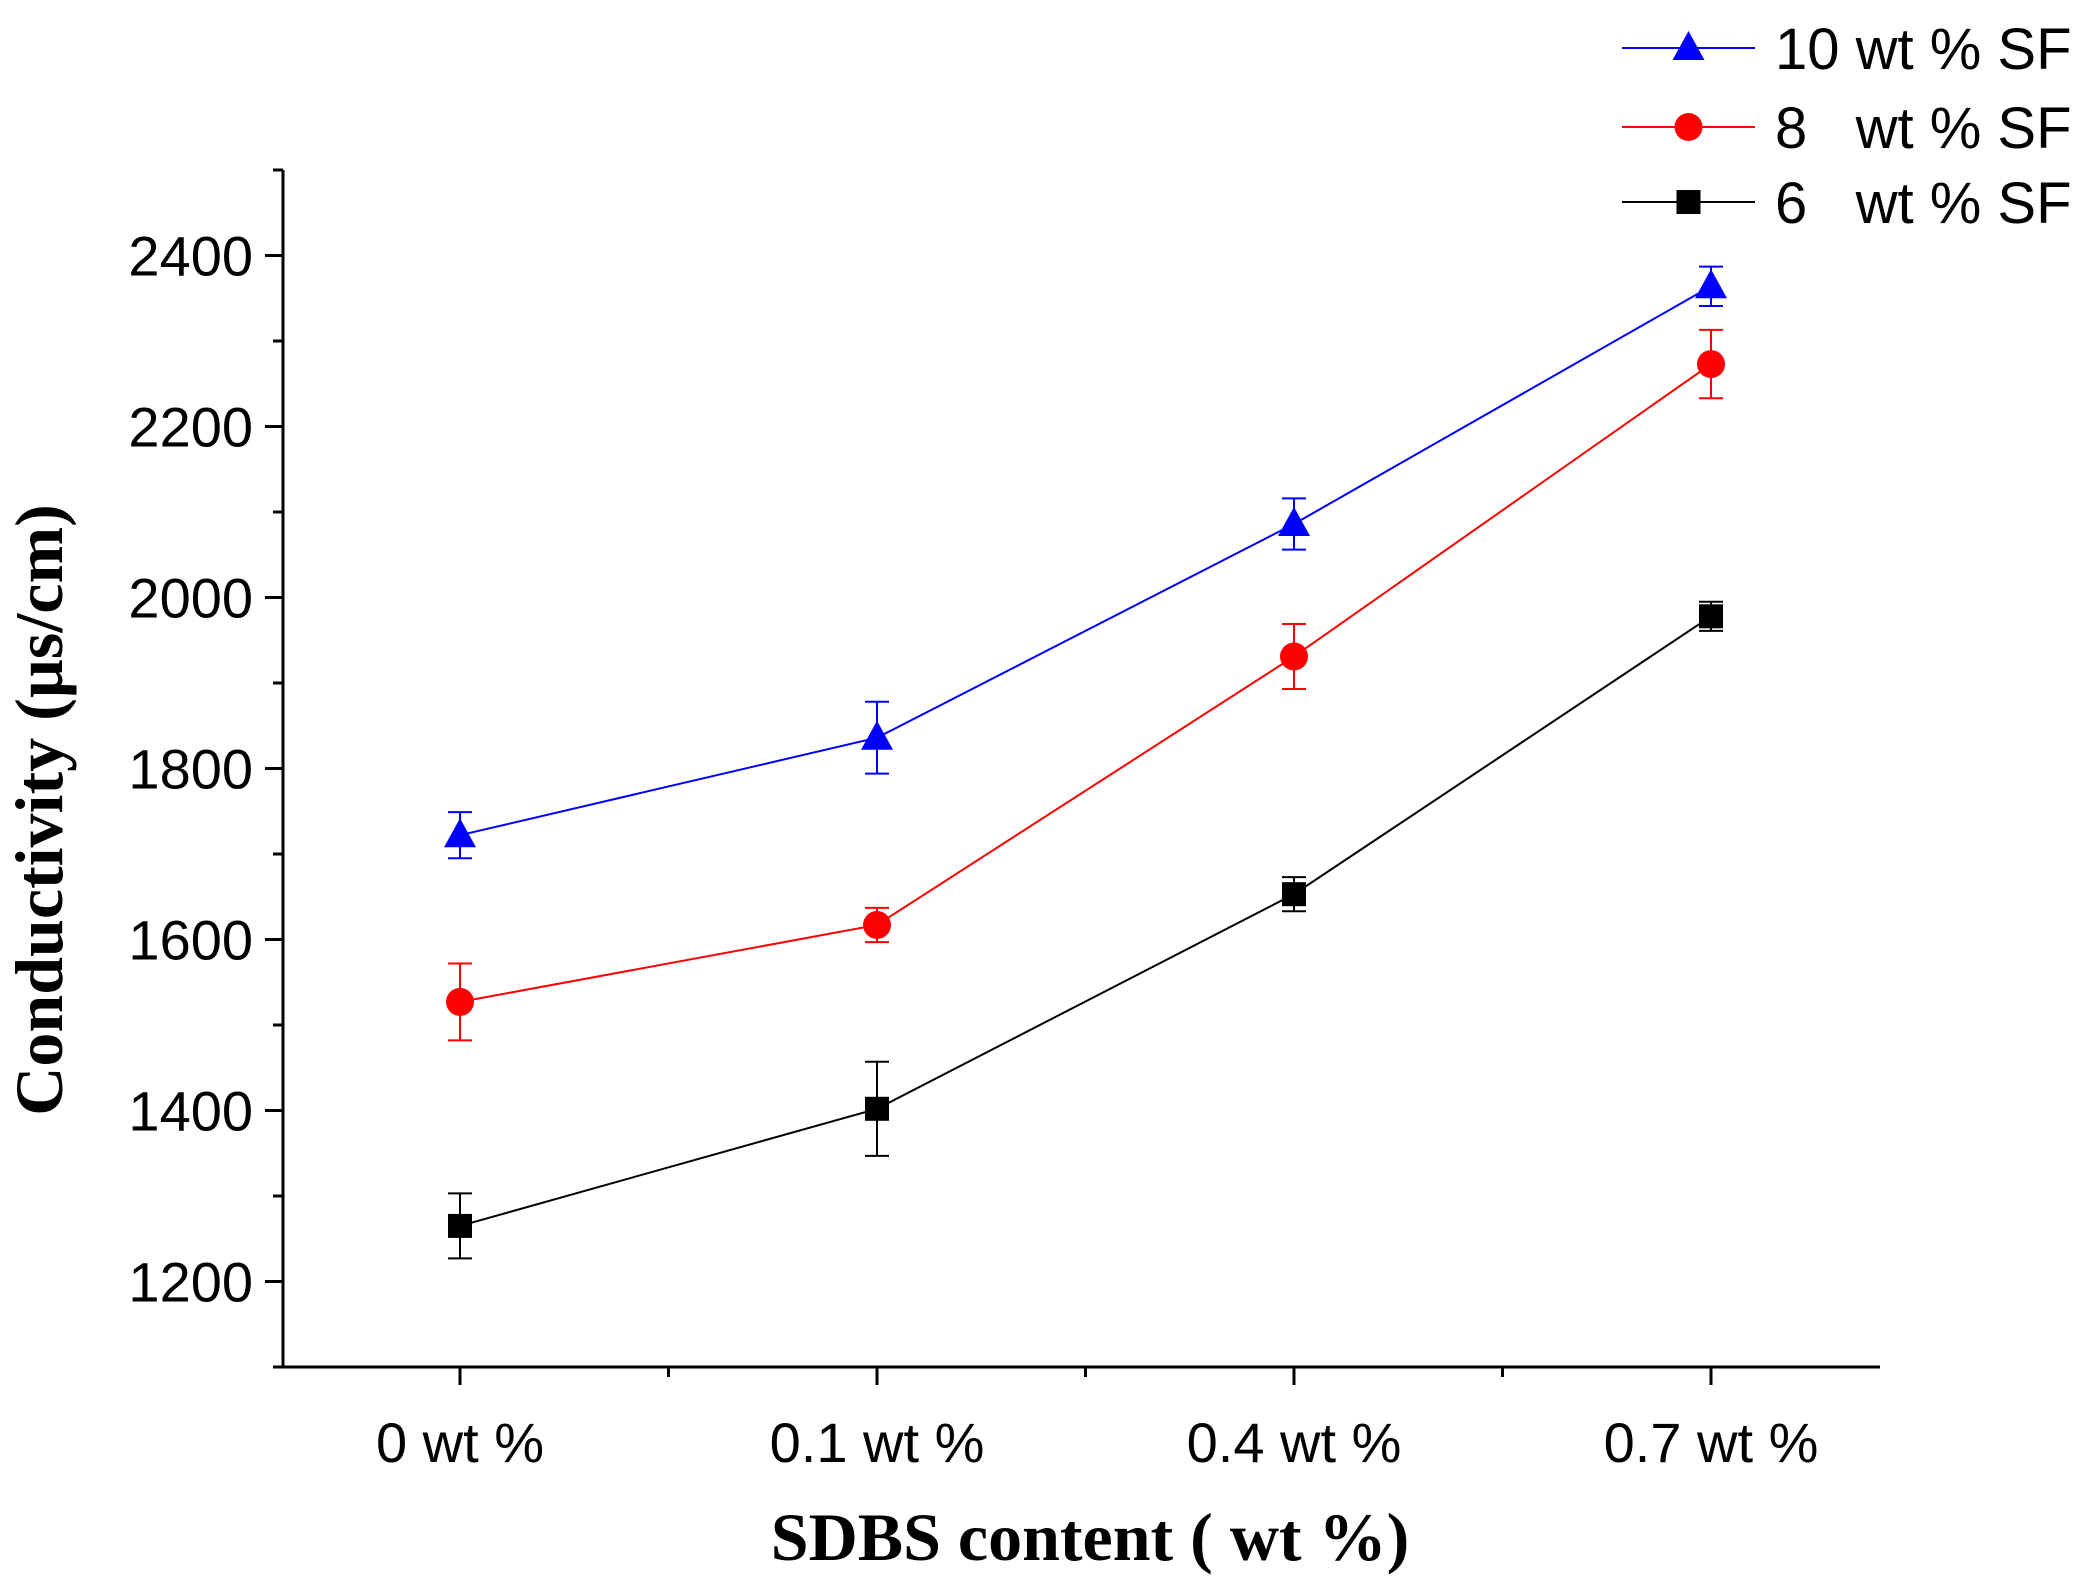 The image size is (2100, 1592). I want to click on y-tick-label: 1800, so click(190, 769).